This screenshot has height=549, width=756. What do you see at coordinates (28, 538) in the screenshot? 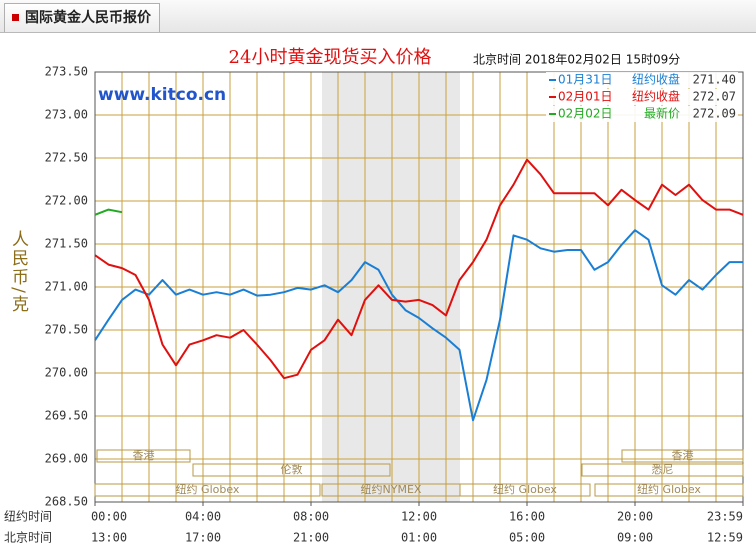
I see `x-axis-secondary-label: 北京时间` at bounding box center [28, 538].